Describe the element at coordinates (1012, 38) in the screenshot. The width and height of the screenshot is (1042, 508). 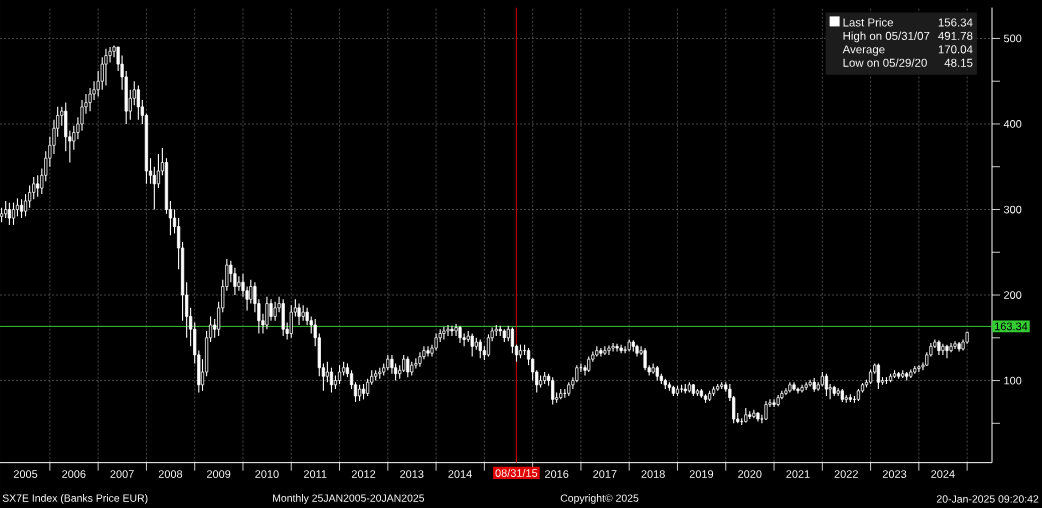
I see `y-tick-label: 500` at that location.